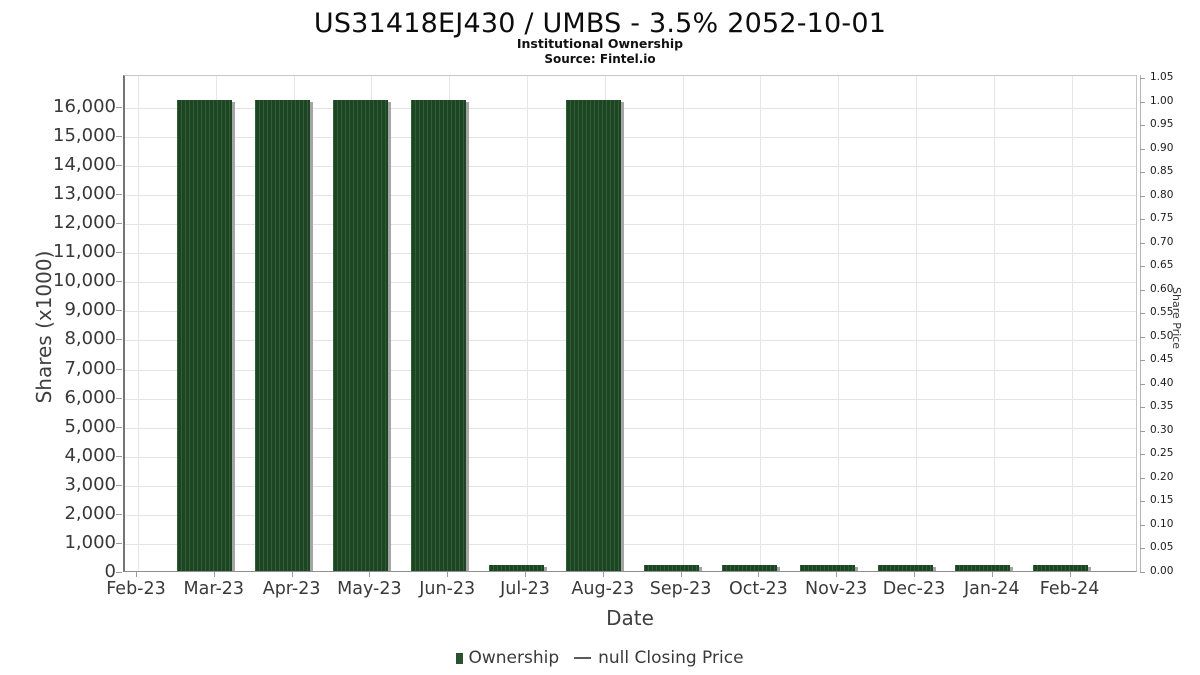 The image size is (1200, 675). Describe the element at coordinates (1162, 547) in the screenshot. I see `y-axis-right-tick-label: 0.05` at that location.